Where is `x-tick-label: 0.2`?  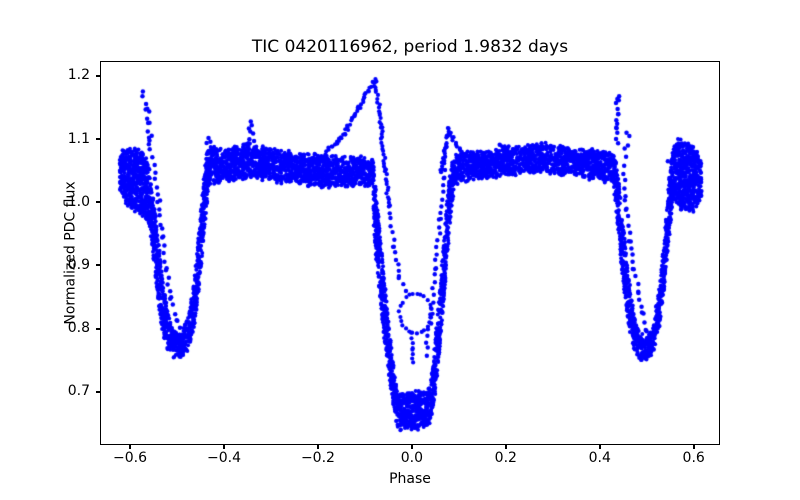 x-tick-label: 0.2 is located at coordinates (505, 458).